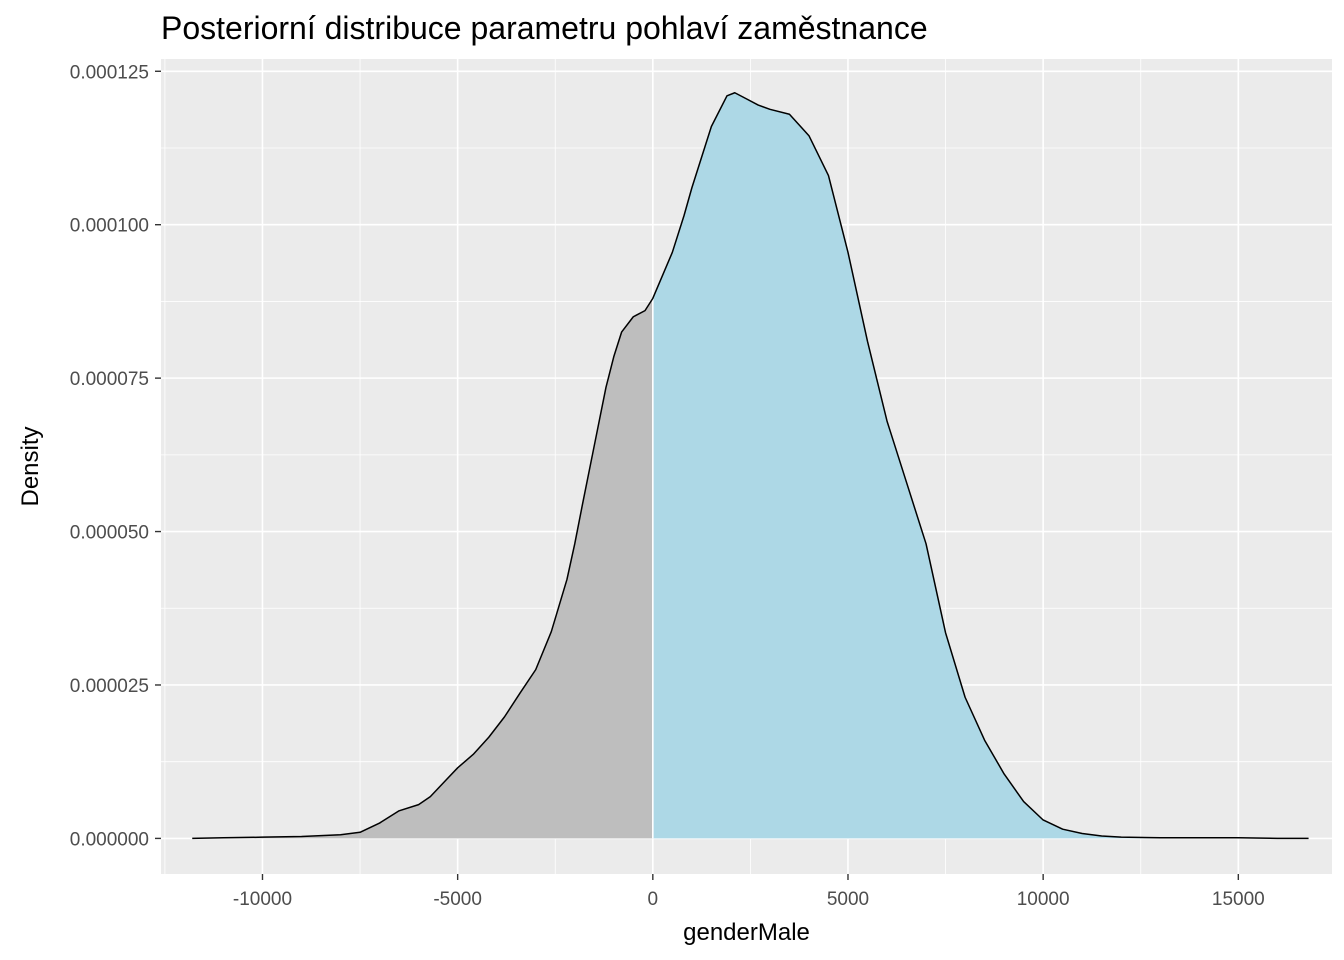 This screenshot has width=1344, height=960. Describe the element at coordinates (109, 72) in the screenshot. I see `y-tick-label: 0.000125` at that location.